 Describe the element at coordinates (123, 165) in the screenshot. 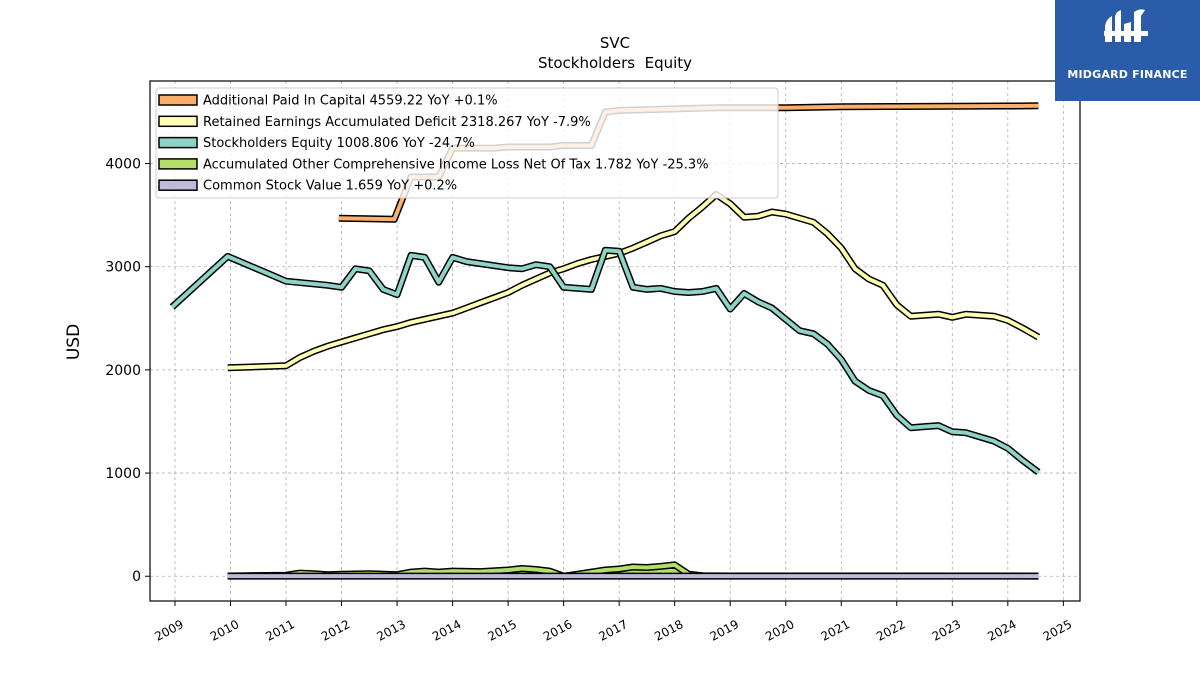

I see `y-tick-label: 4000` at that location.